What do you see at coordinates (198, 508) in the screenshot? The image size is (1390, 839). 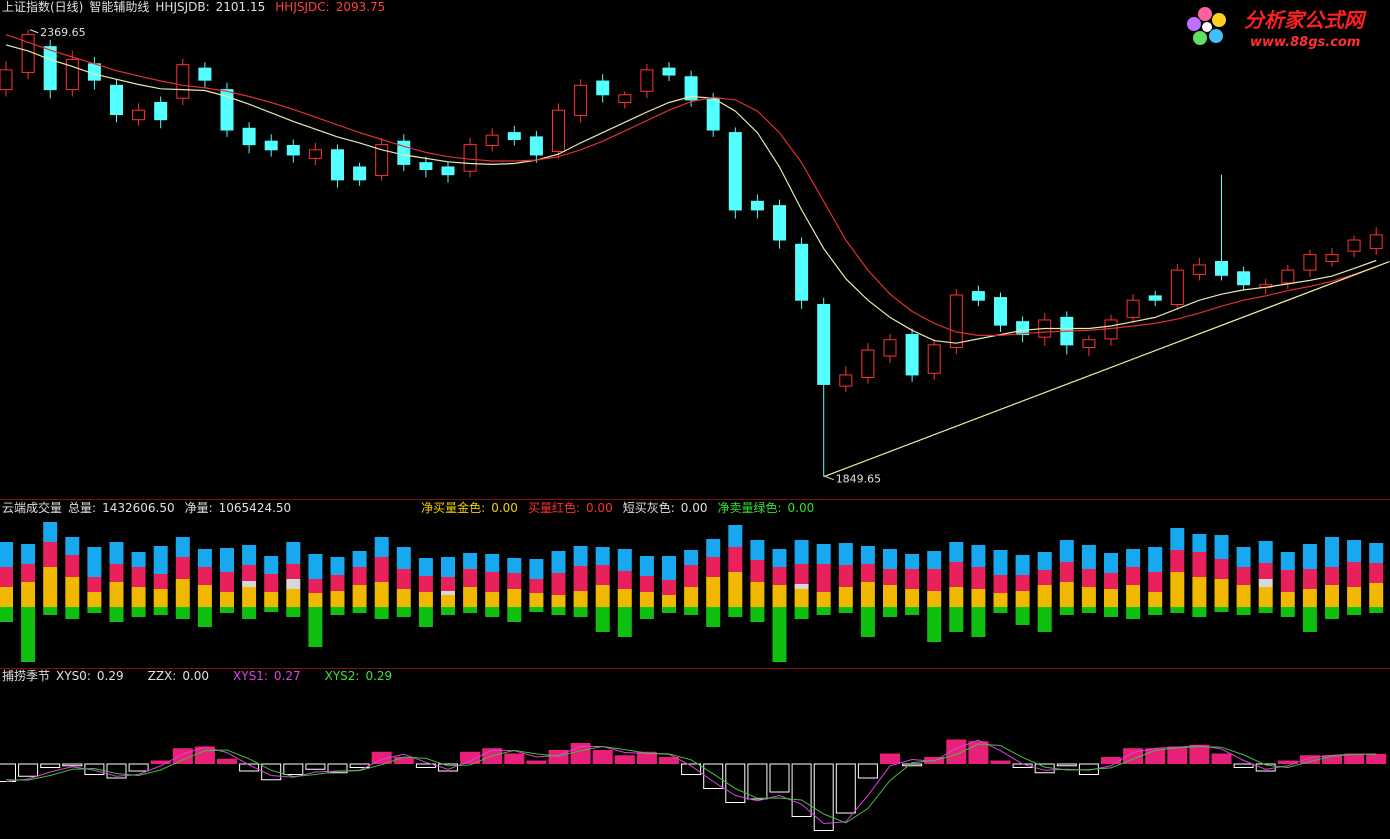 I see `readout-label: 净量:` at bounding box center [198, 508].